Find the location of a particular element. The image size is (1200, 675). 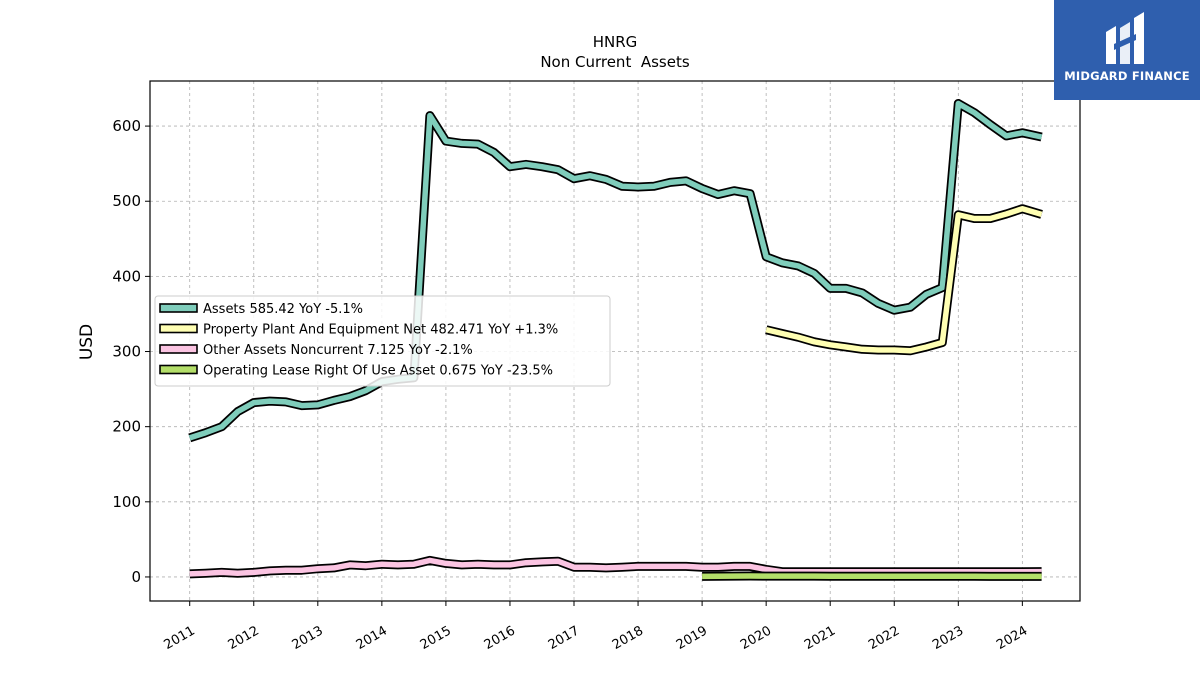

x-tick-label: 2022 is located at coordinates (884, 638).